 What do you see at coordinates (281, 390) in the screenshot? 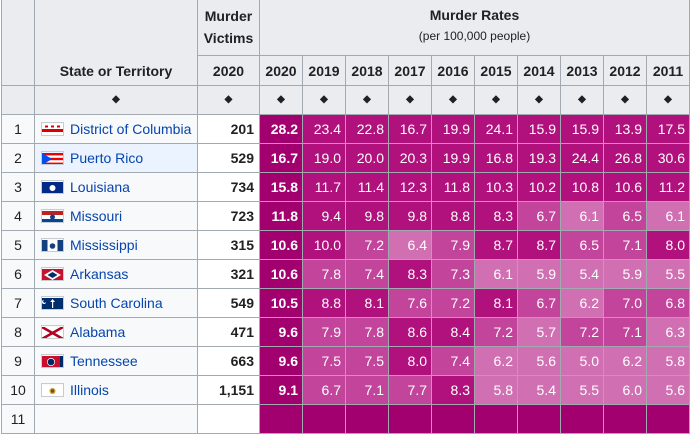
I see `rate-cell: 9.1` at bounding box center [281, 390].